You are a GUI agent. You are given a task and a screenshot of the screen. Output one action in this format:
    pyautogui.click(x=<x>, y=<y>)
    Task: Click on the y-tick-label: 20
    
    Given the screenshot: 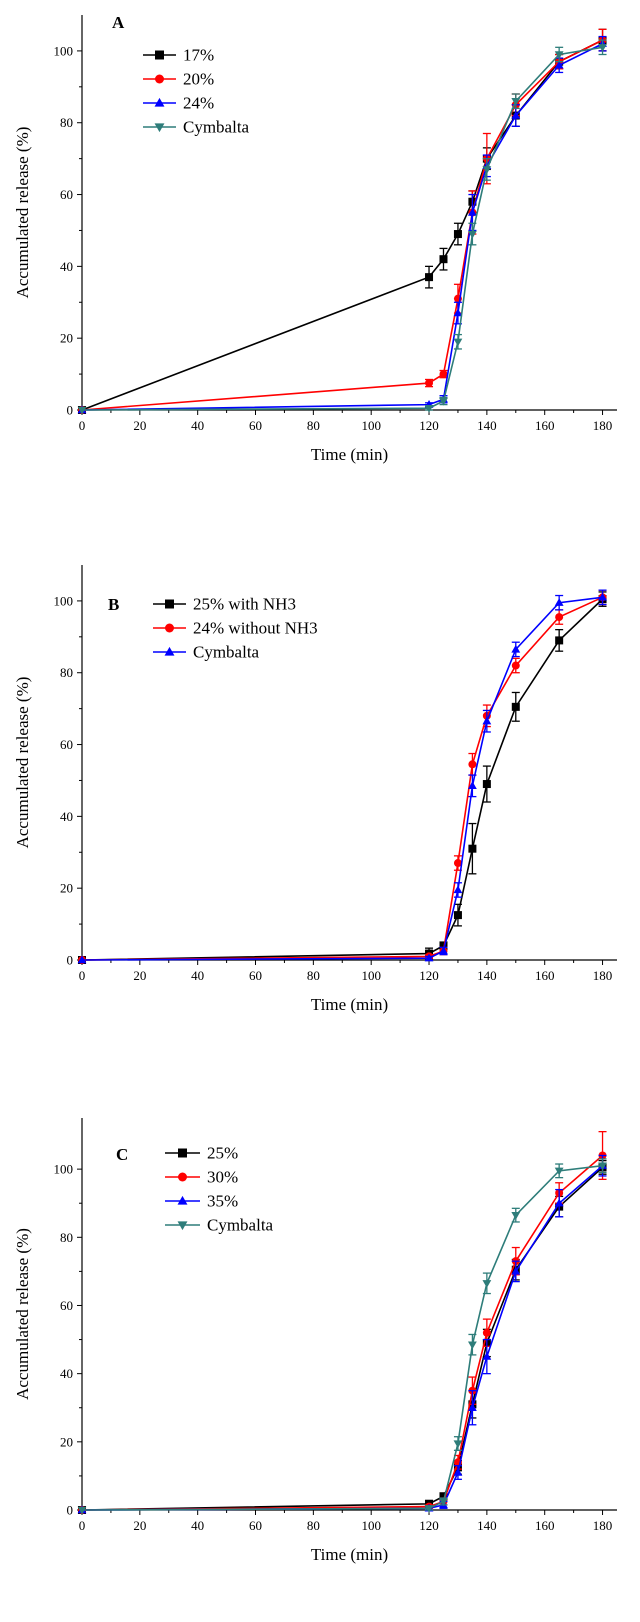 What is the action you would take?
    pyautogui.click(x=66, y=888)
    